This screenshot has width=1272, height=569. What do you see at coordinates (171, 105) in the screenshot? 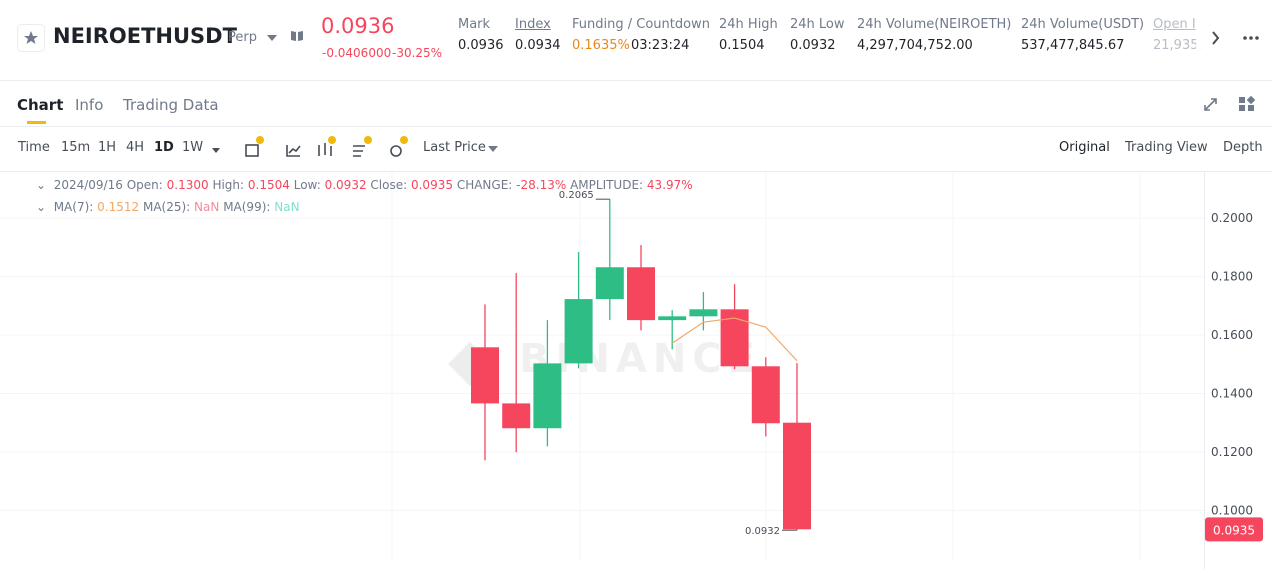
I see `tab: Trading Data` at bounding box center [171, 105].